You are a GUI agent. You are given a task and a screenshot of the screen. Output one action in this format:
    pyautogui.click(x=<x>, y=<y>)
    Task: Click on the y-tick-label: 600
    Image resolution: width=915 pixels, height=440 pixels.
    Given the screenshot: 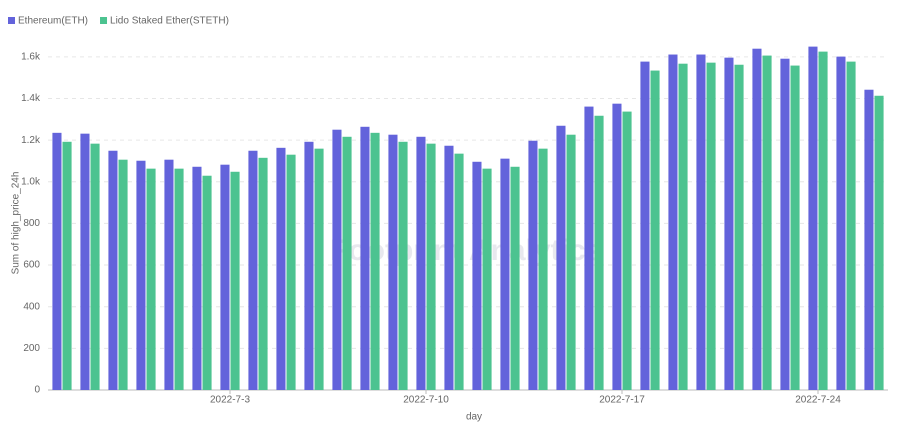 What is the action you would take?
    pyautogui.click(x=31, y=265)
    